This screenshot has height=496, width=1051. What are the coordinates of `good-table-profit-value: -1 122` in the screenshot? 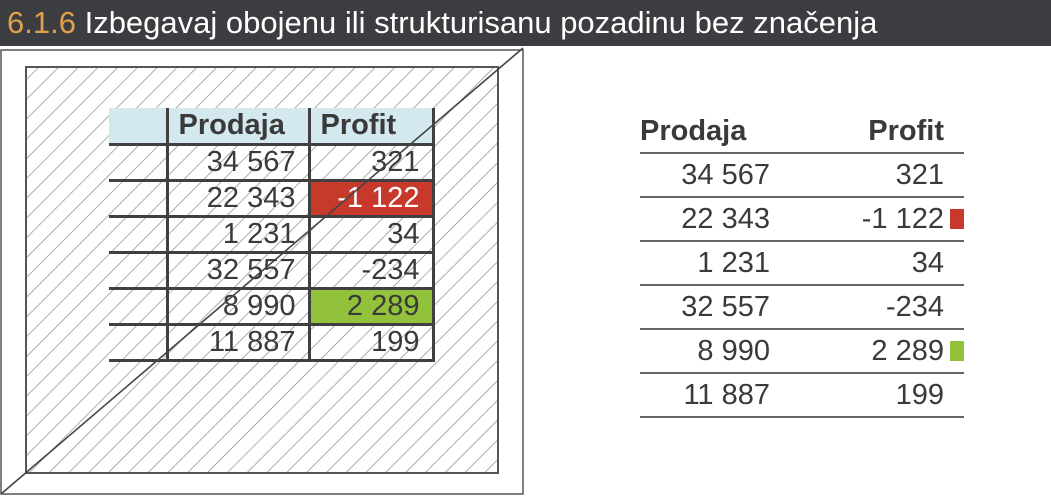 It's located at (902, 218).